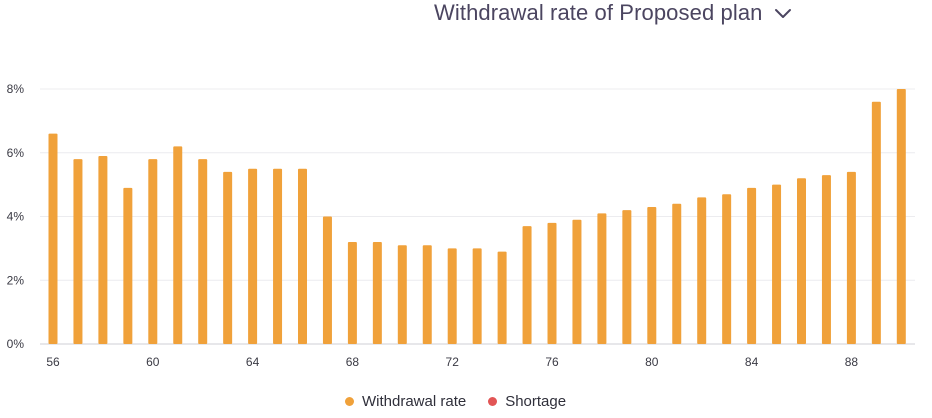  I want to click on x-tick-label: 56, so click(53, 362).